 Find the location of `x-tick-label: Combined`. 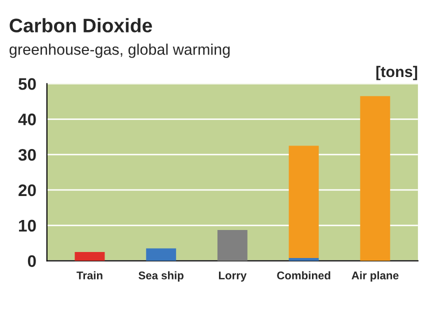

x-tick-label: Combined is located at coordinates (303, 275).